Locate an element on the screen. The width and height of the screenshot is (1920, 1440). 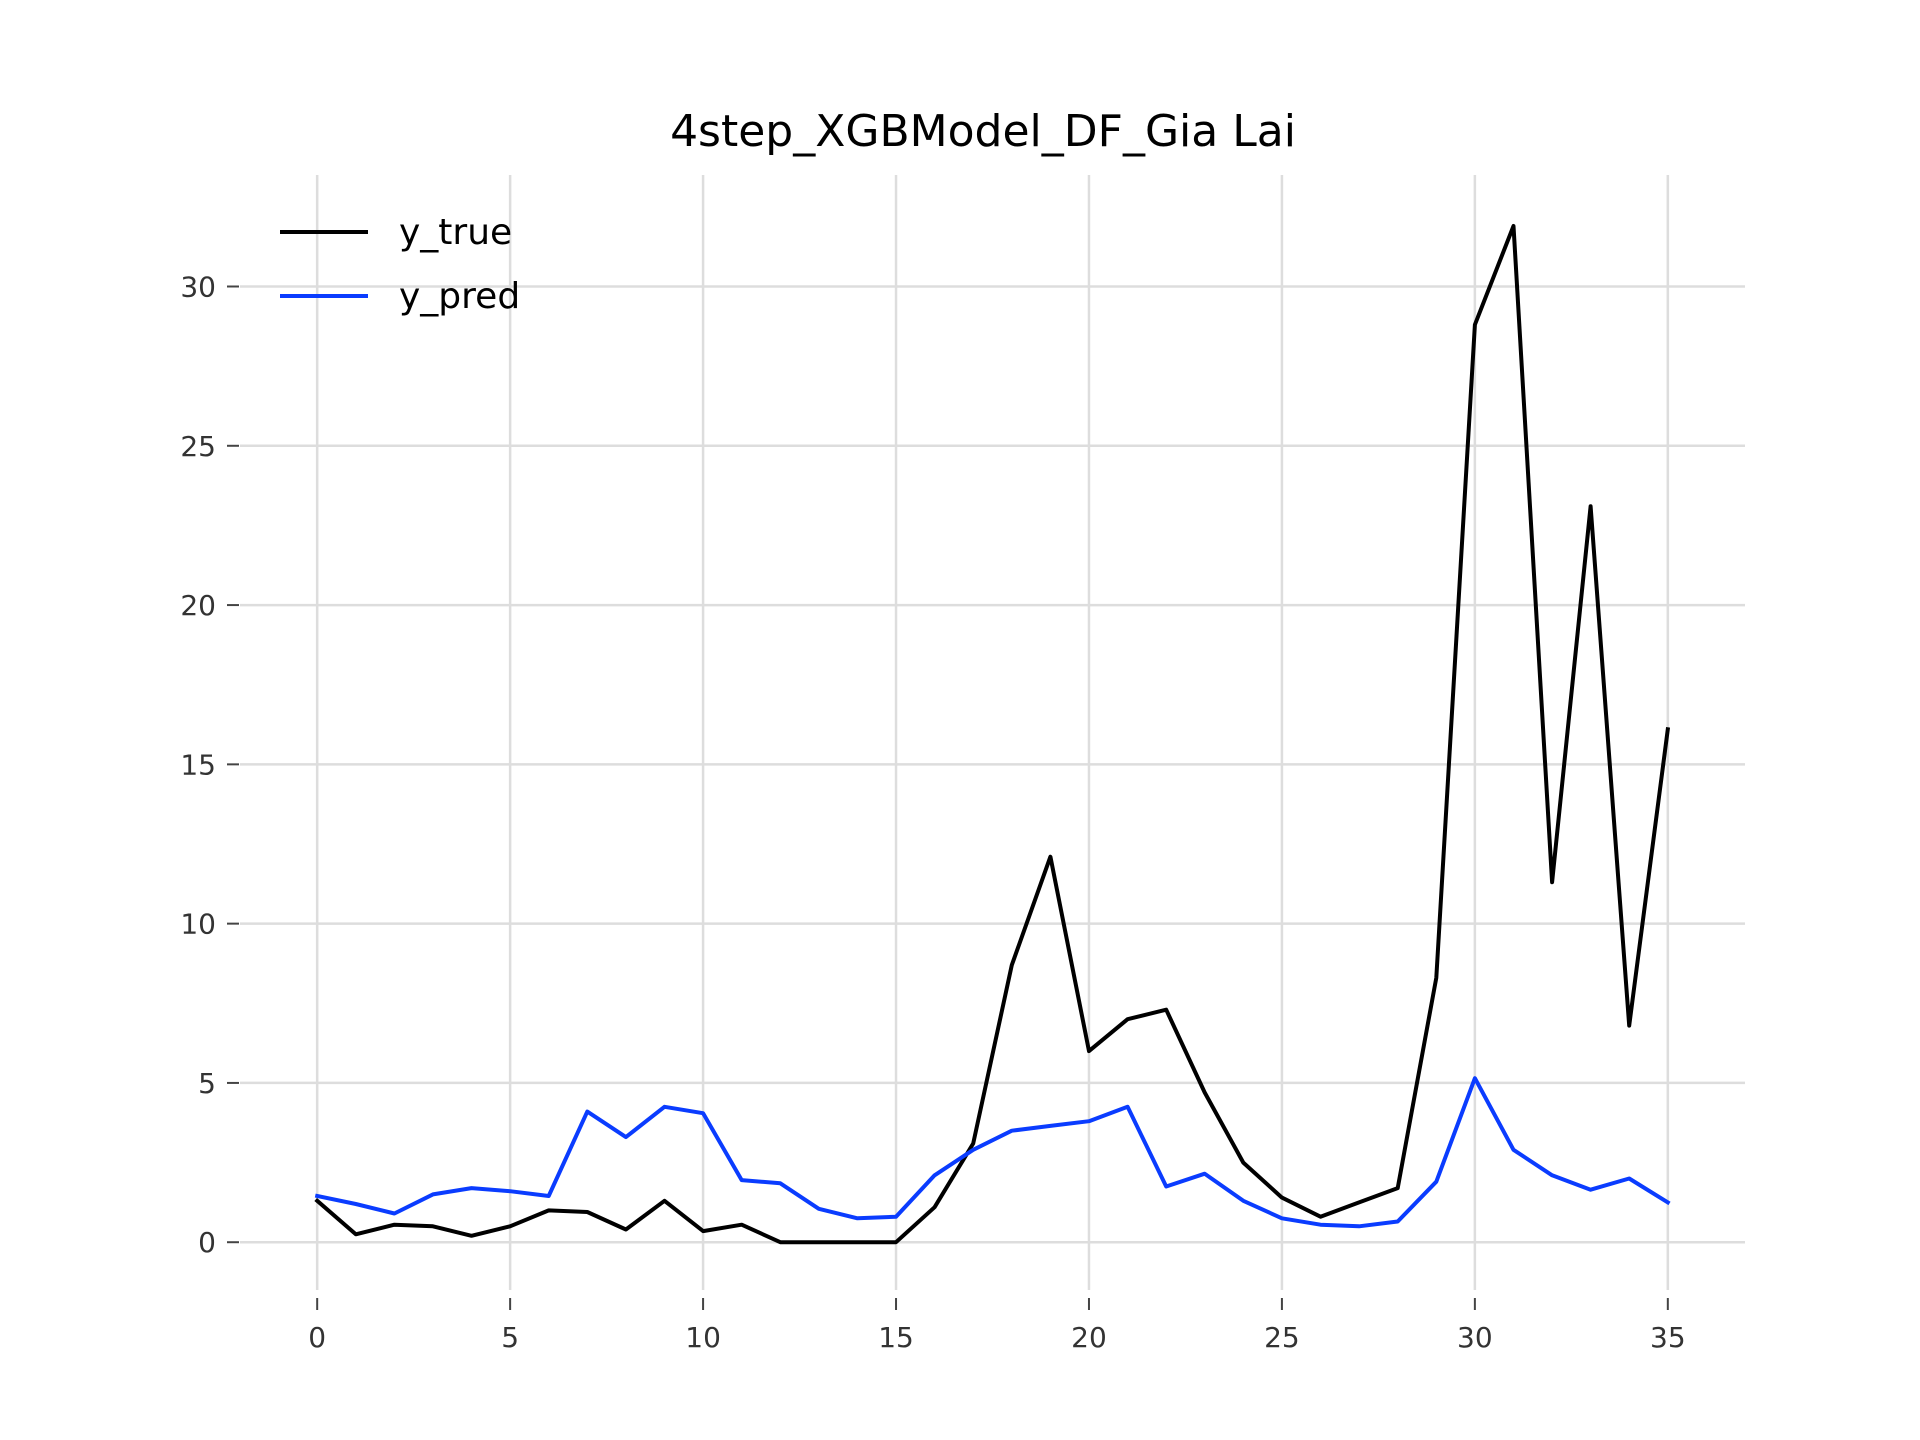
x-axis-ticks: 0 5 10 15 20 25 30 35 is located at coordinates (997, 1326).